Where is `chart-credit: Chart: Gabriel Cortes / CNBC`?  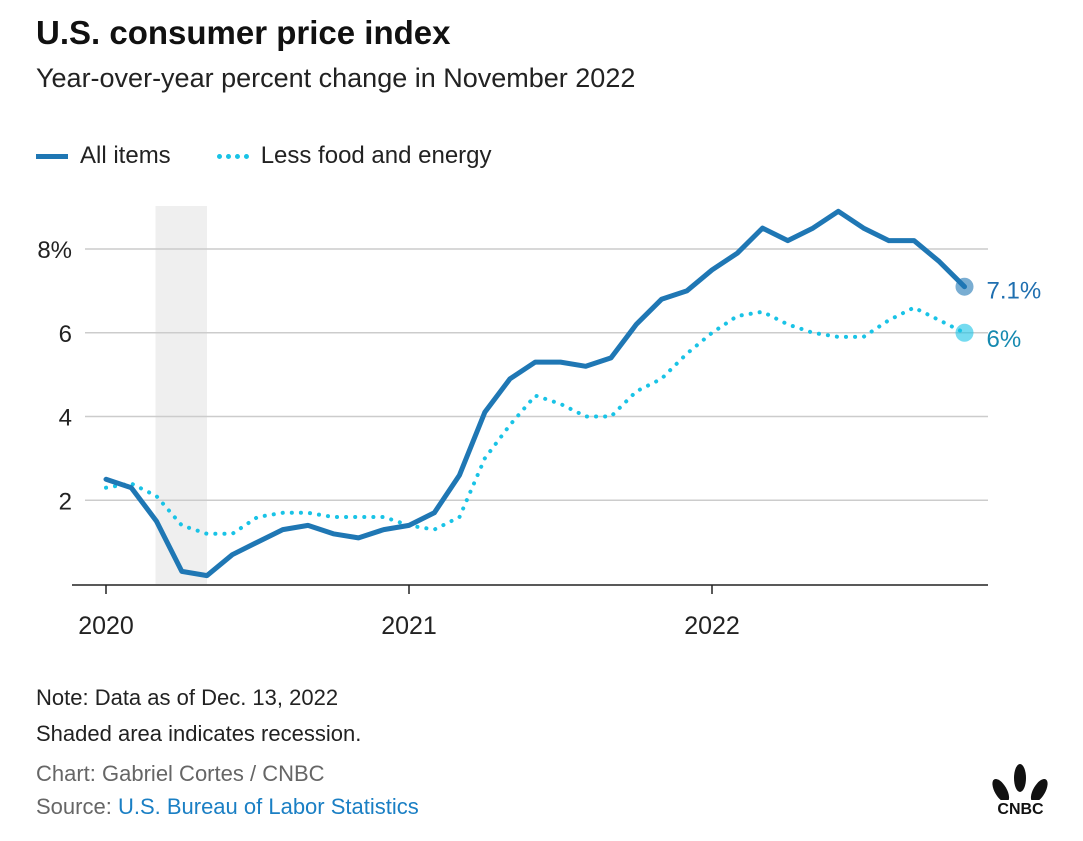 chart-credit: Chart: Gabriel Cortes / CNBC is located at coordinates (180, 773).